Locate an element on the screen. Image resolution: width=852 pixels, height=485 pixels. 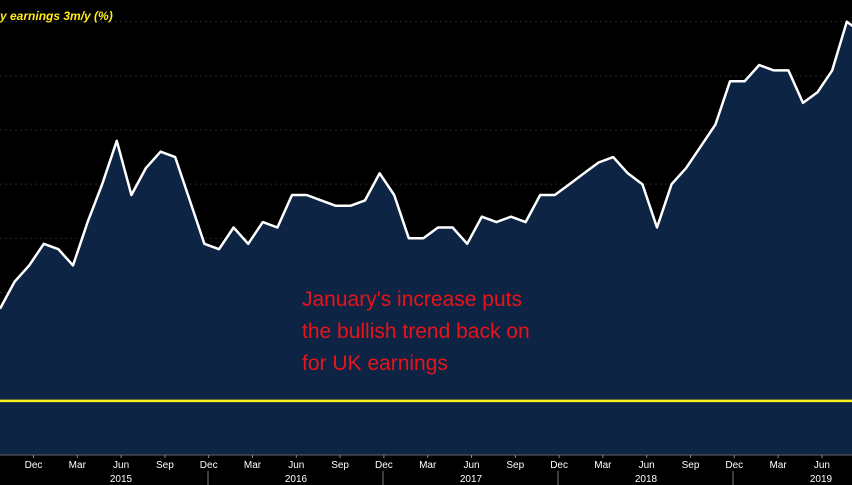
annotation-line-3: for UK earnings is located at coordinates (375, 363).